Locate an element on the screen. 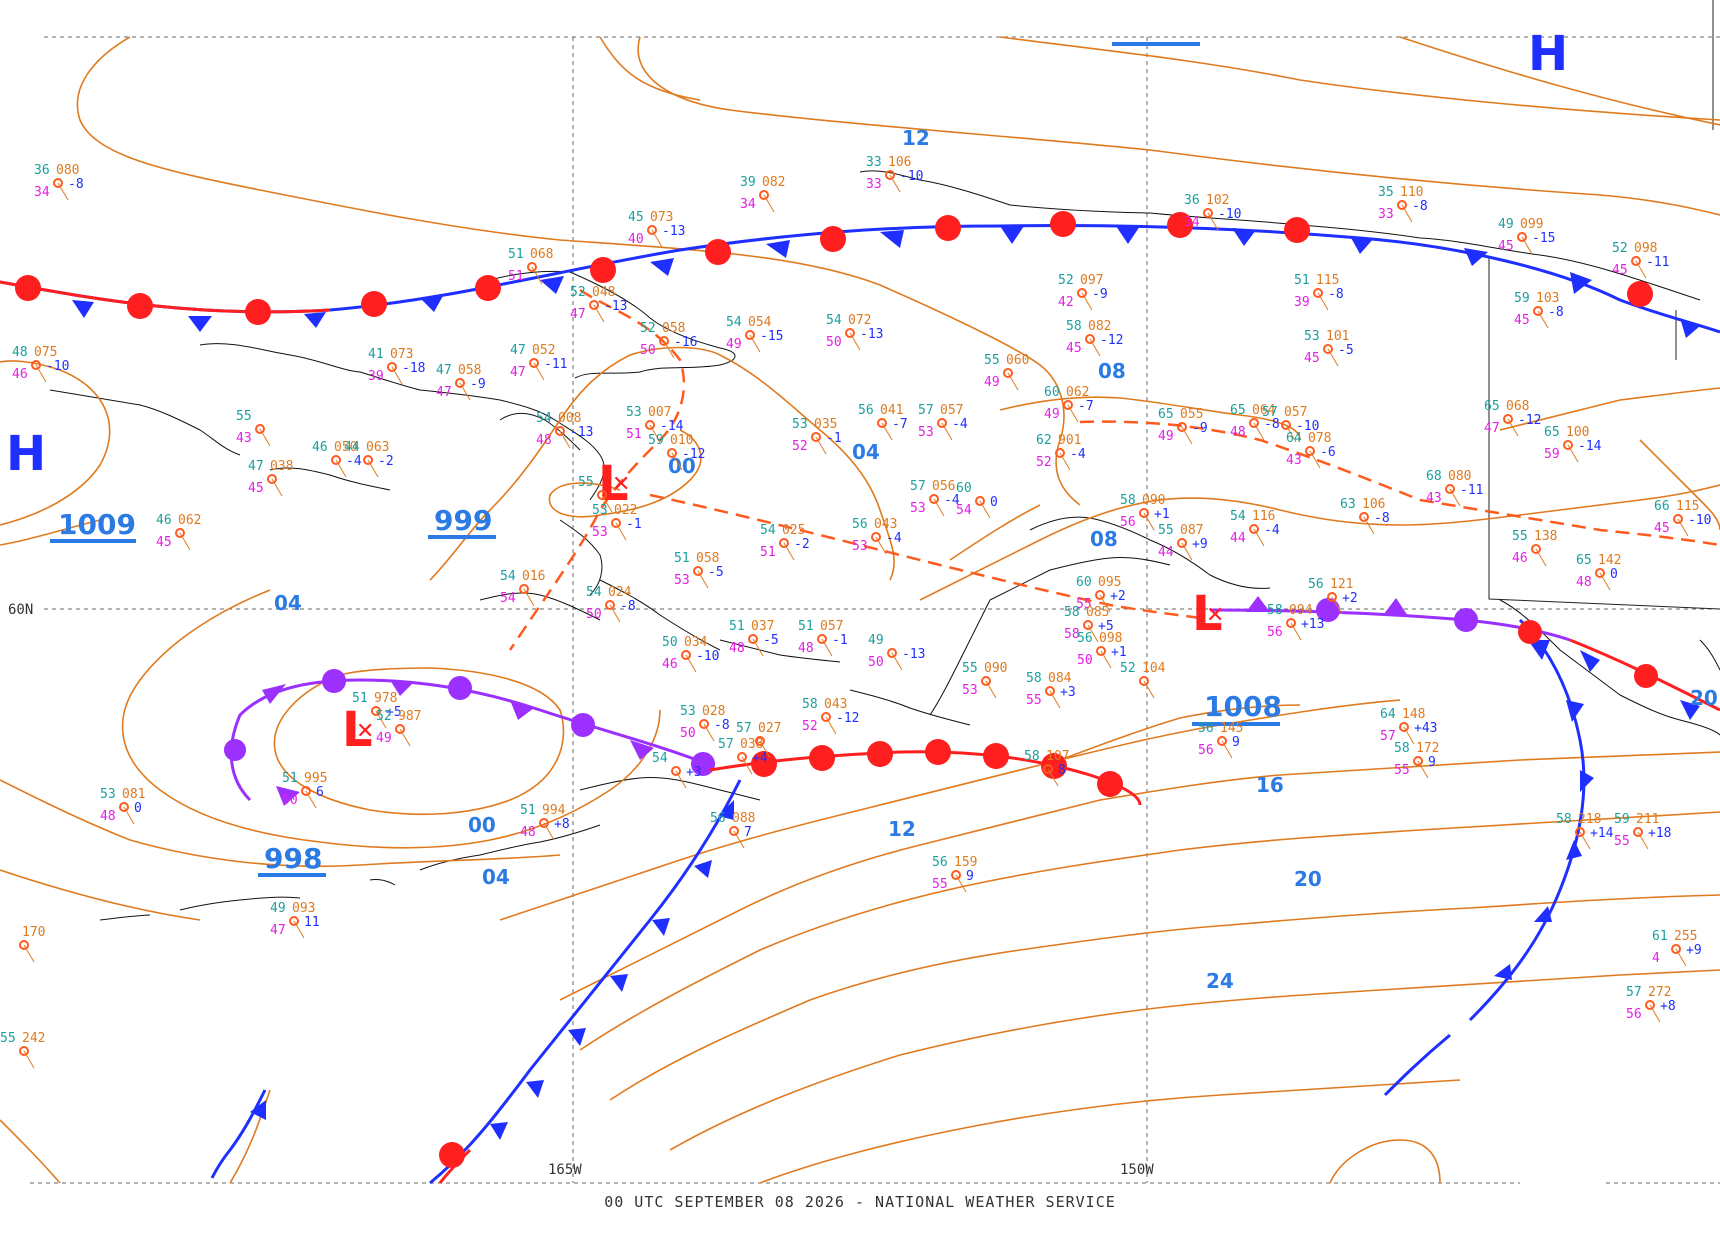  station-temperature: 56 is located at coordinates (718, 818).